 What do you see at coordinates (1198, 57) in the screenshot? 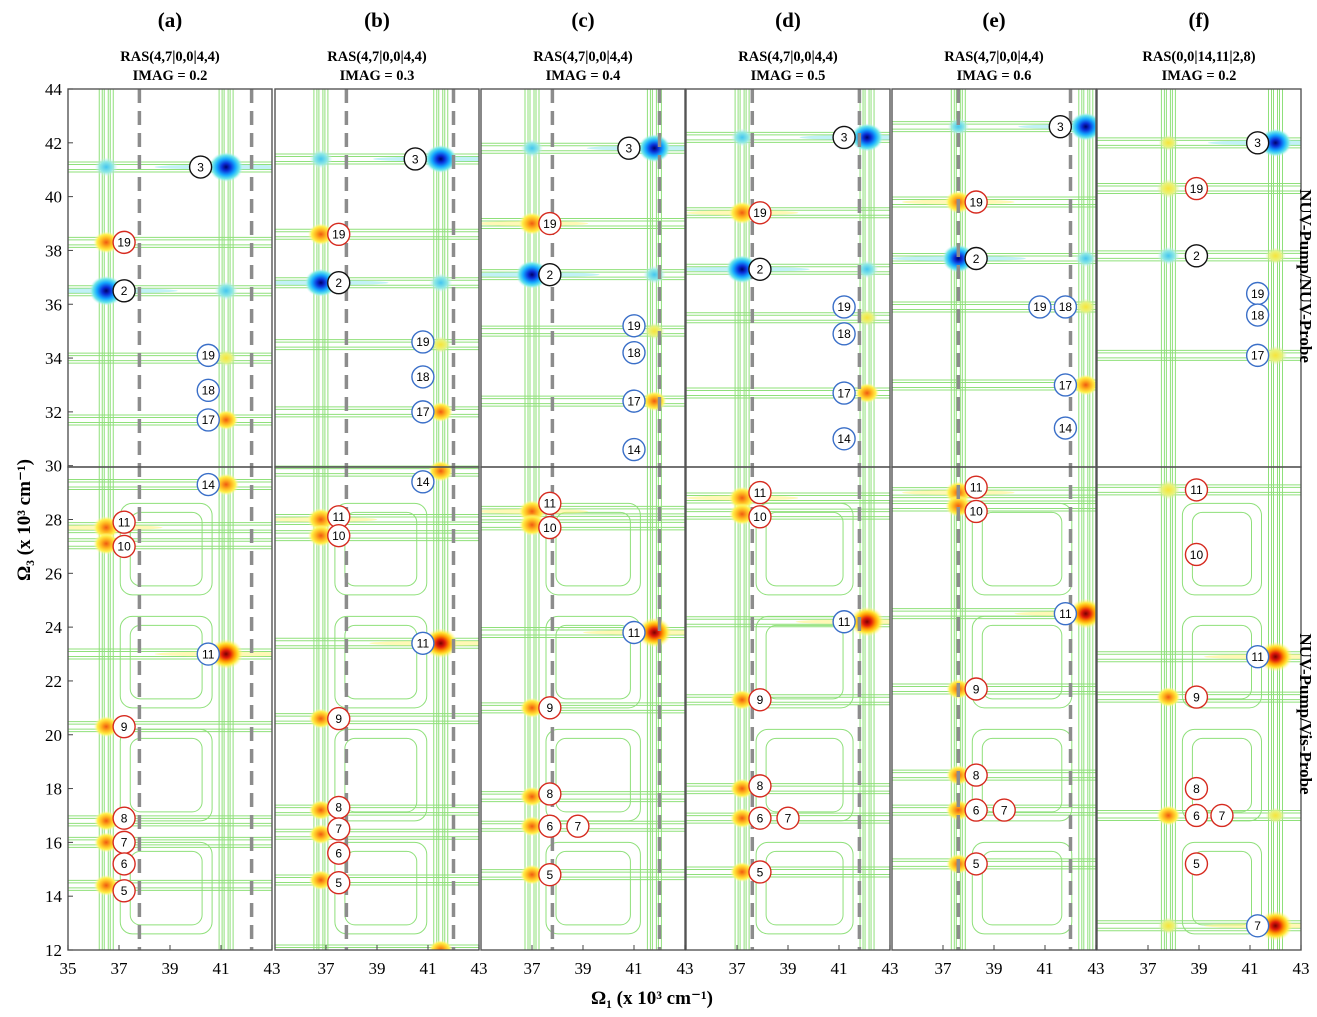
I see `panel-method: RAS(0,0|14,11|2,8)` at bounding box center [1198, 57].